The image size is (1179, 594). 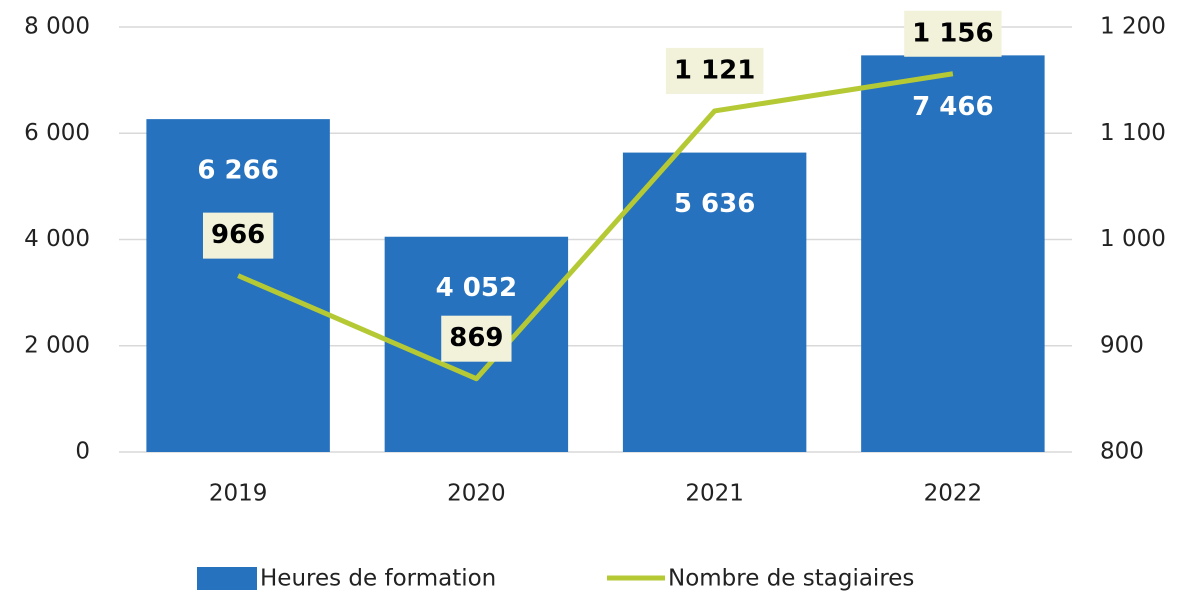 What do you see at coordinates (57, 27) in the screenshot?
I see `y-tick-label: 8 000` at bounding box center [57, 27].